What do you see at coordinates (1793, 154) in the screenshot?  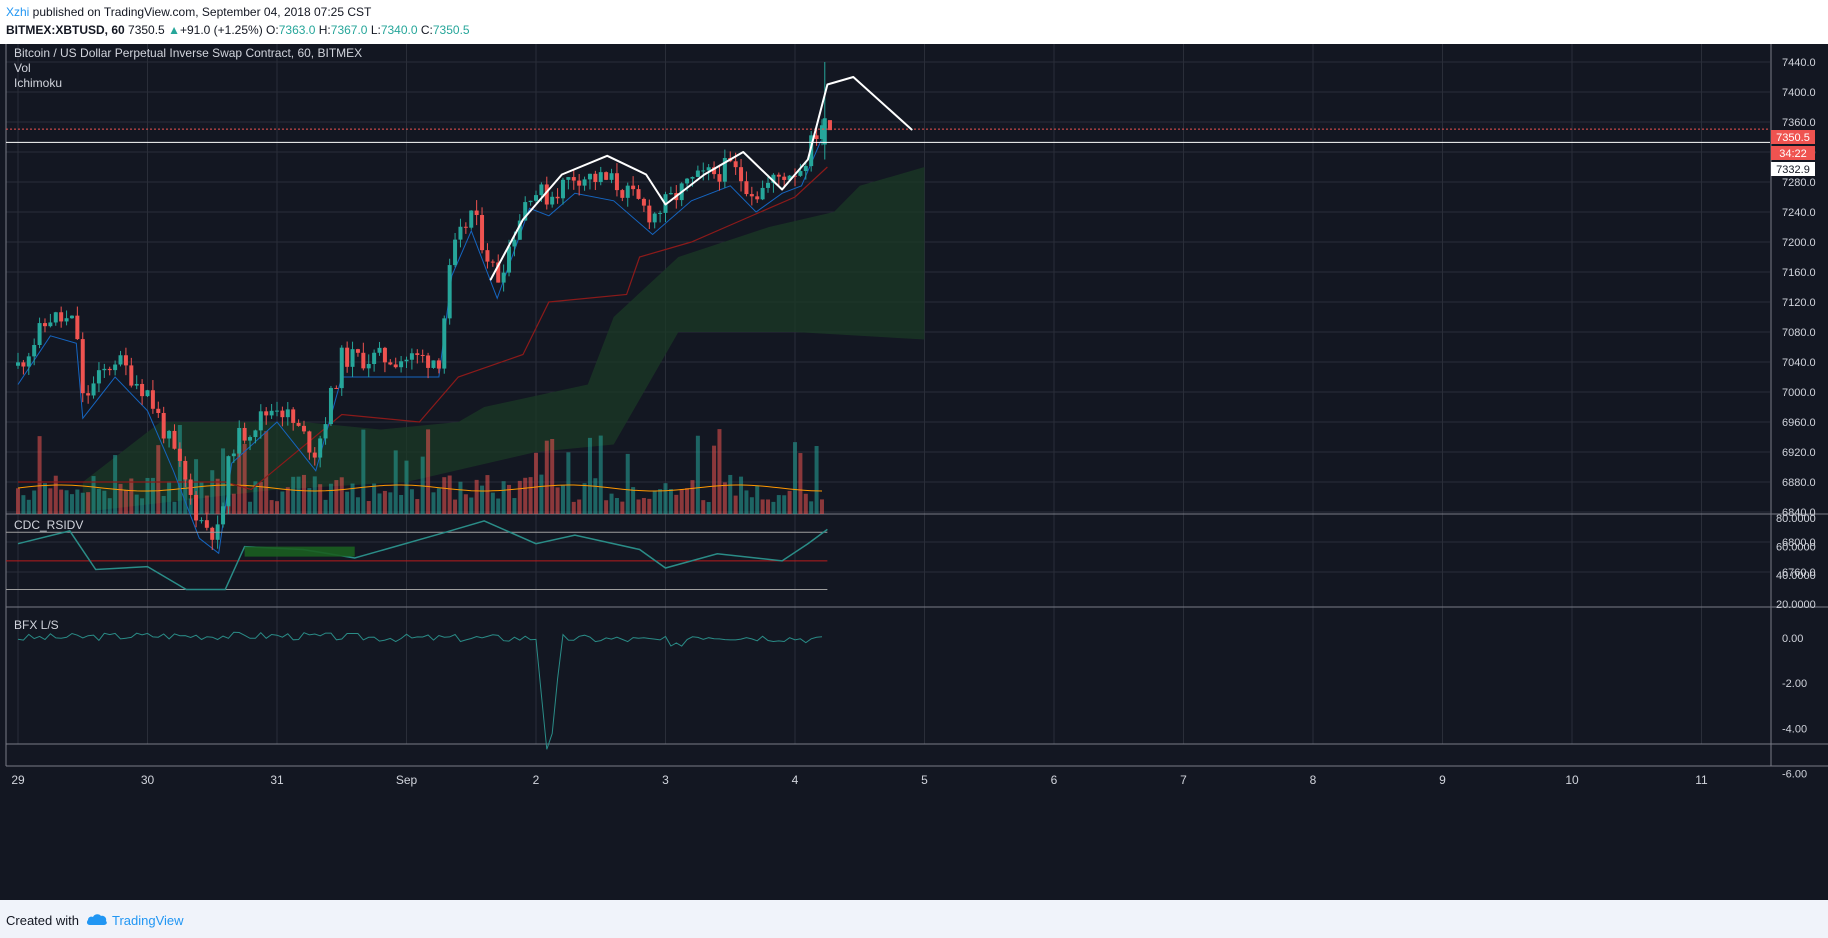 I see `countdown-tag: 34:22` at bounding box center [1793, 154].